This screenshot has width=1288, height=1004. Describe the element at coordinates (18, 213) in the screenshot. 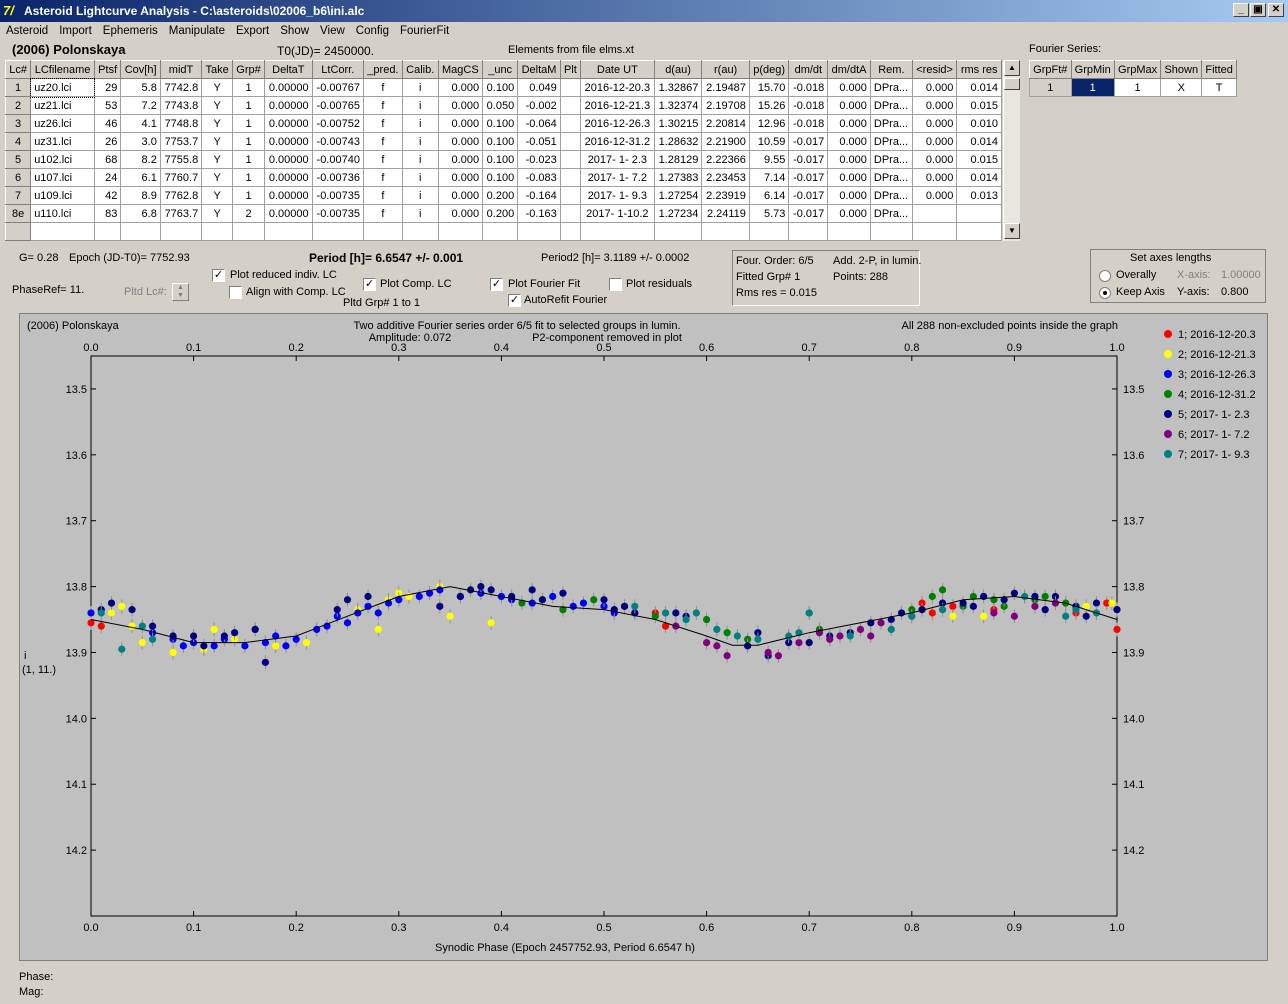

I see `row-number: 8e` at that location.